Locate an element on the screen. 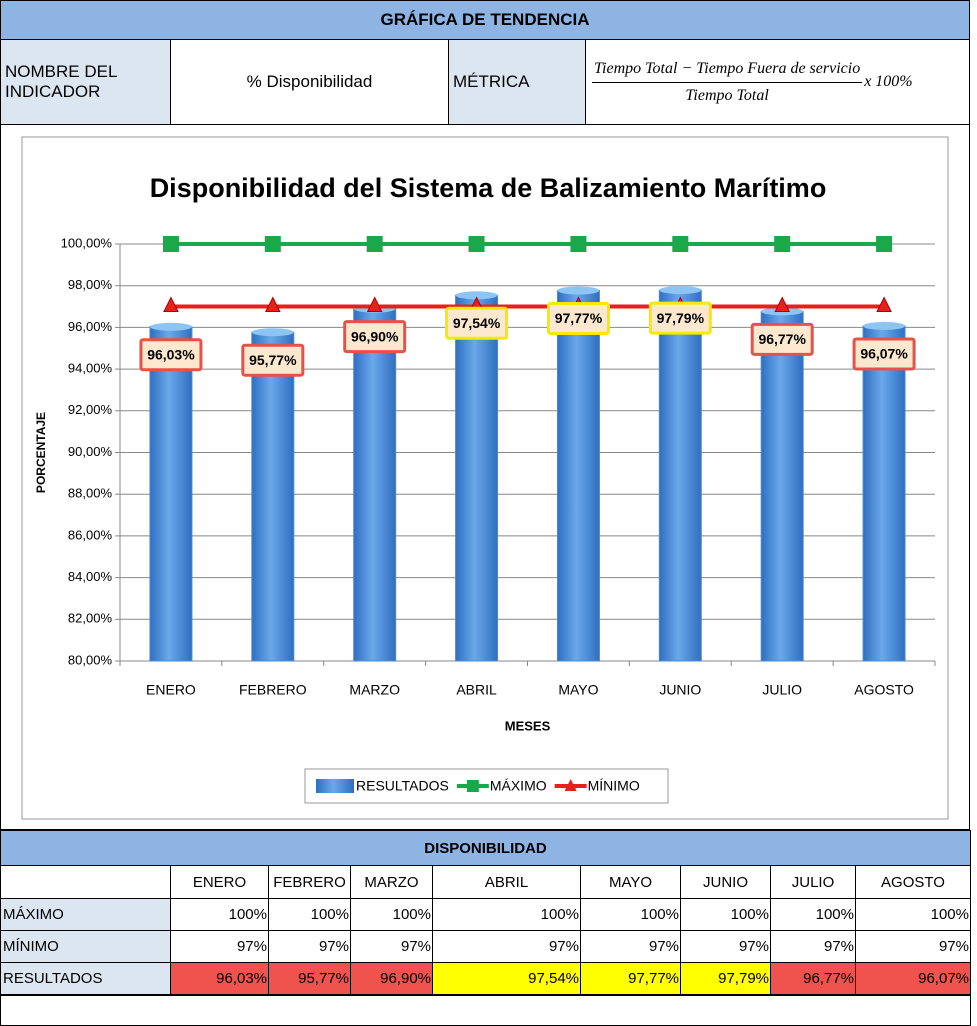 Image resolution: width=977 pixels, height=1026 pixels. x-tick-label: ENERO is located at coordinates (171, 690).